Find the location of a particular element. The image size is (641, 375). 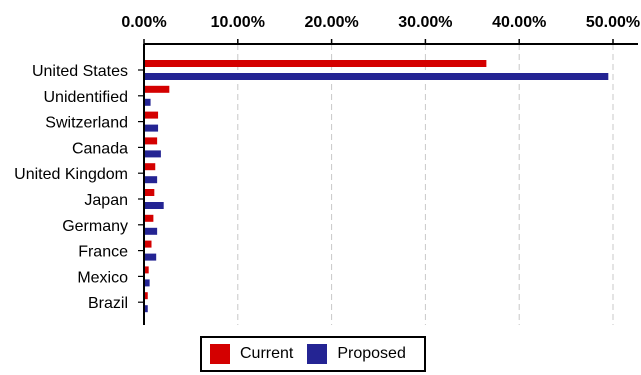

x-tick-labels: 0.00% 10.00% 20.00% 30.00% 40.00% 50.00% is located at coordinates (380, 22).